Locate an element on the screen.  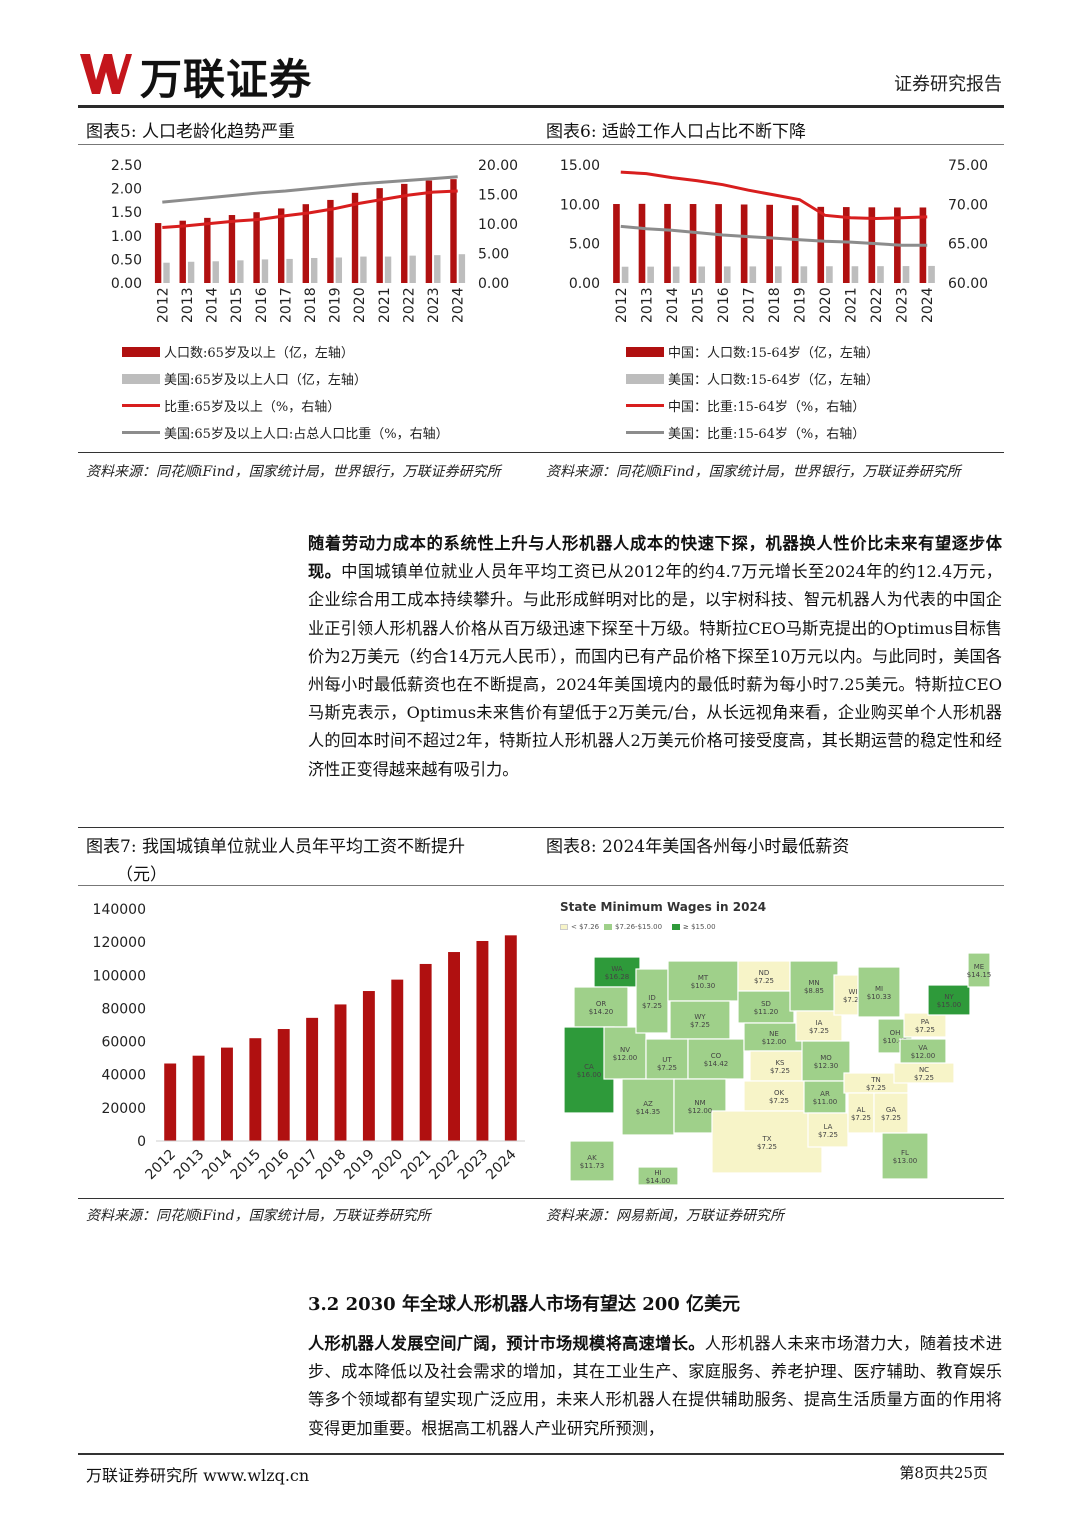
state-abbr-label: CA is located at coordinates (589, 1067).